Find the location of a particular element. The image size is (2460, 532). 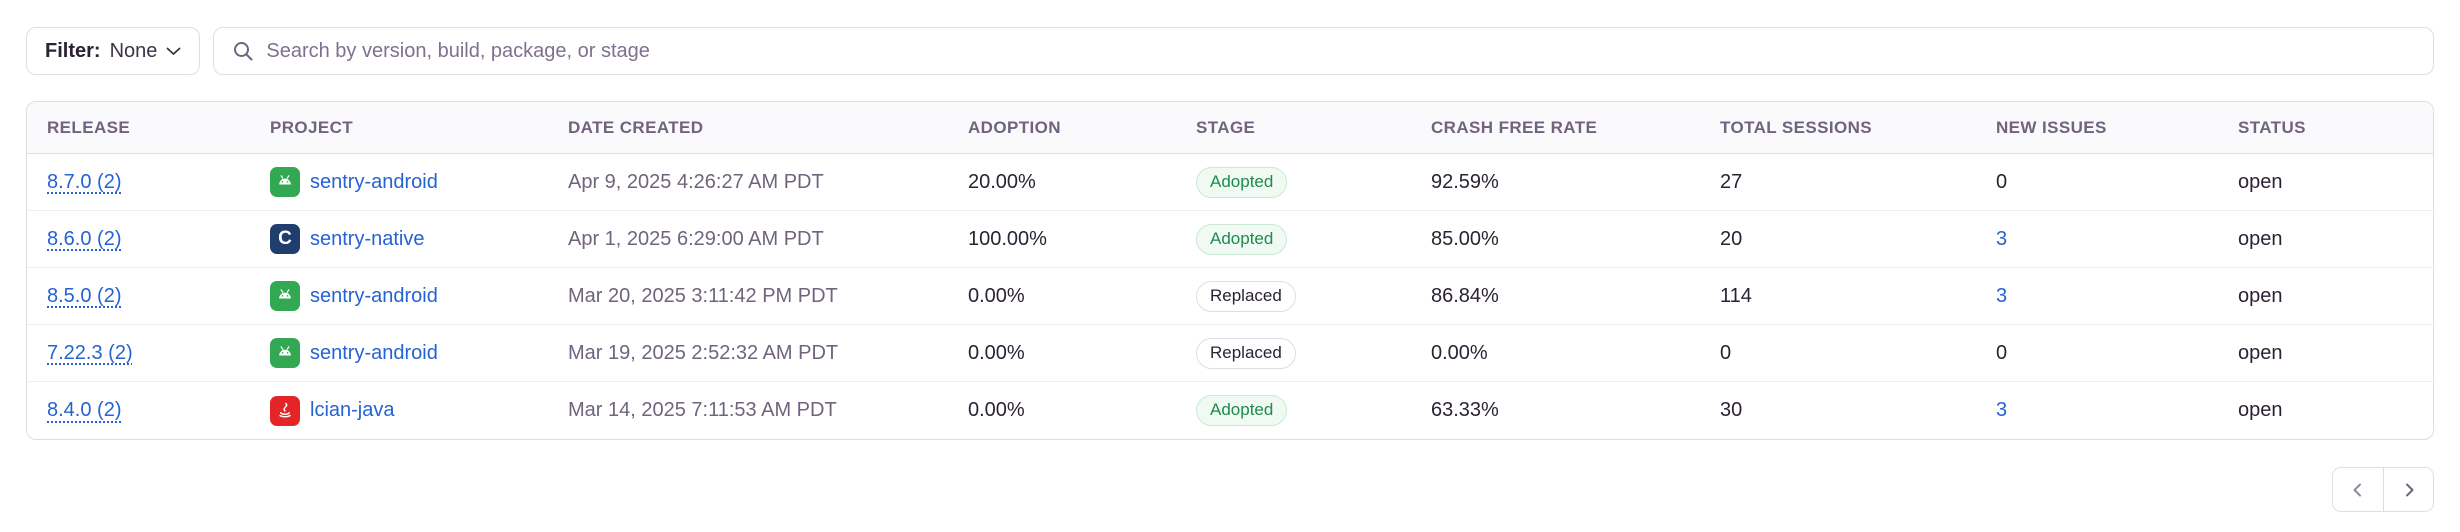

crash-free-rate-cell: 63.33% is located at coordinates (1465, 410).